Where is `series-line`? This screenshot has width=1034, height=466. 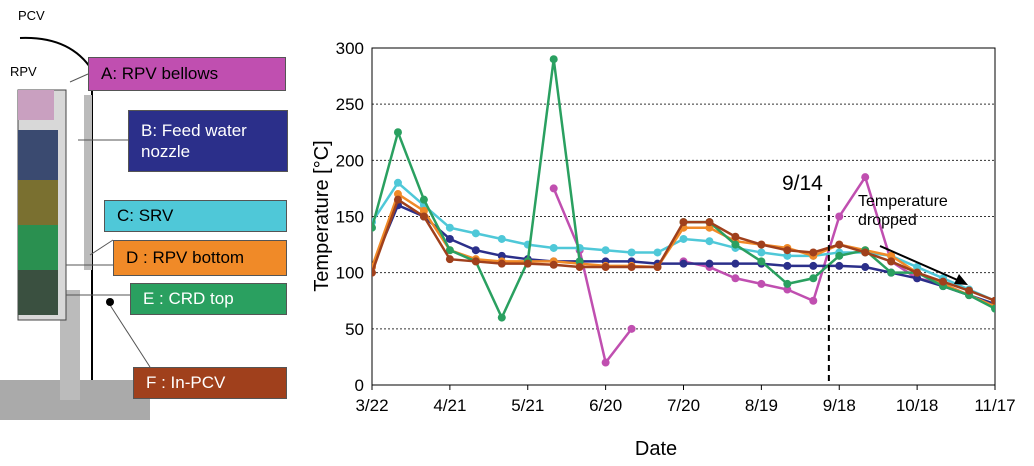
series-line is located at coordinates (683, 250).